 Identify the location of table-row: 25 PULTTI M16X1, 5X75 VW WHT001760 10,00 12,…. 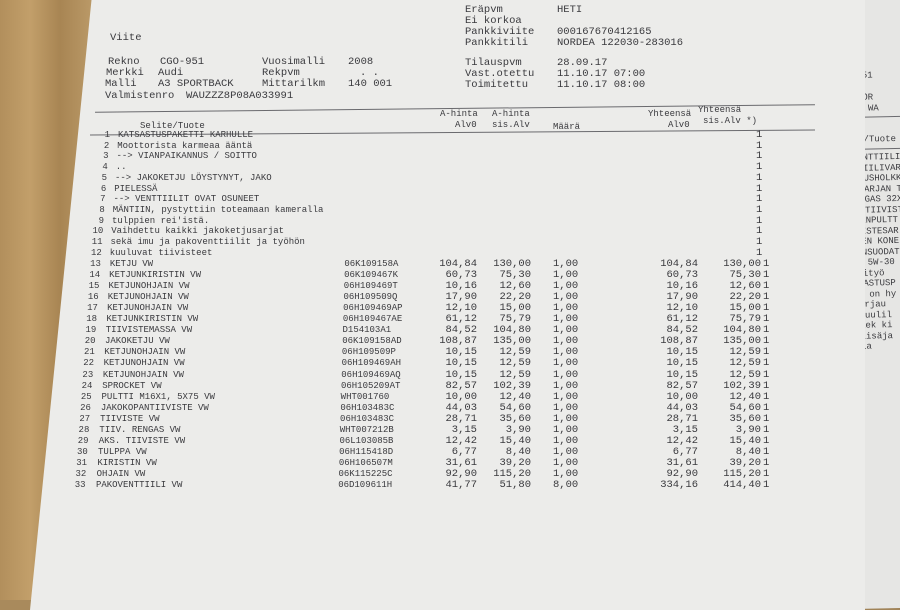
(447, 396).